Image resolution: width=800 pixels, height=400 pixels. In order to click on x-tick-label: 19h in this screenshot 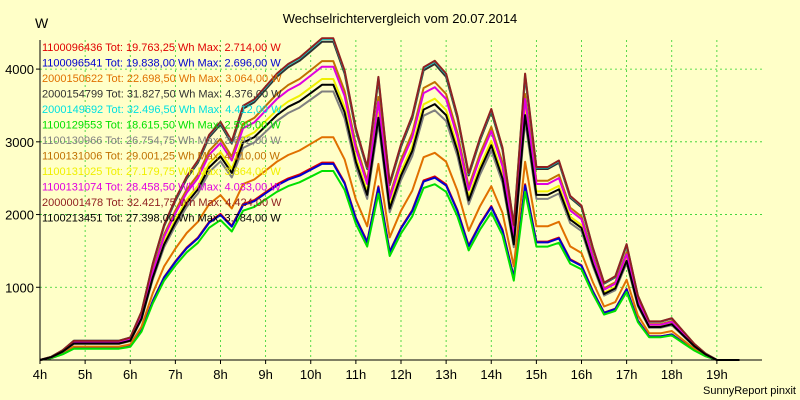, I will do `click(717, 374)`.